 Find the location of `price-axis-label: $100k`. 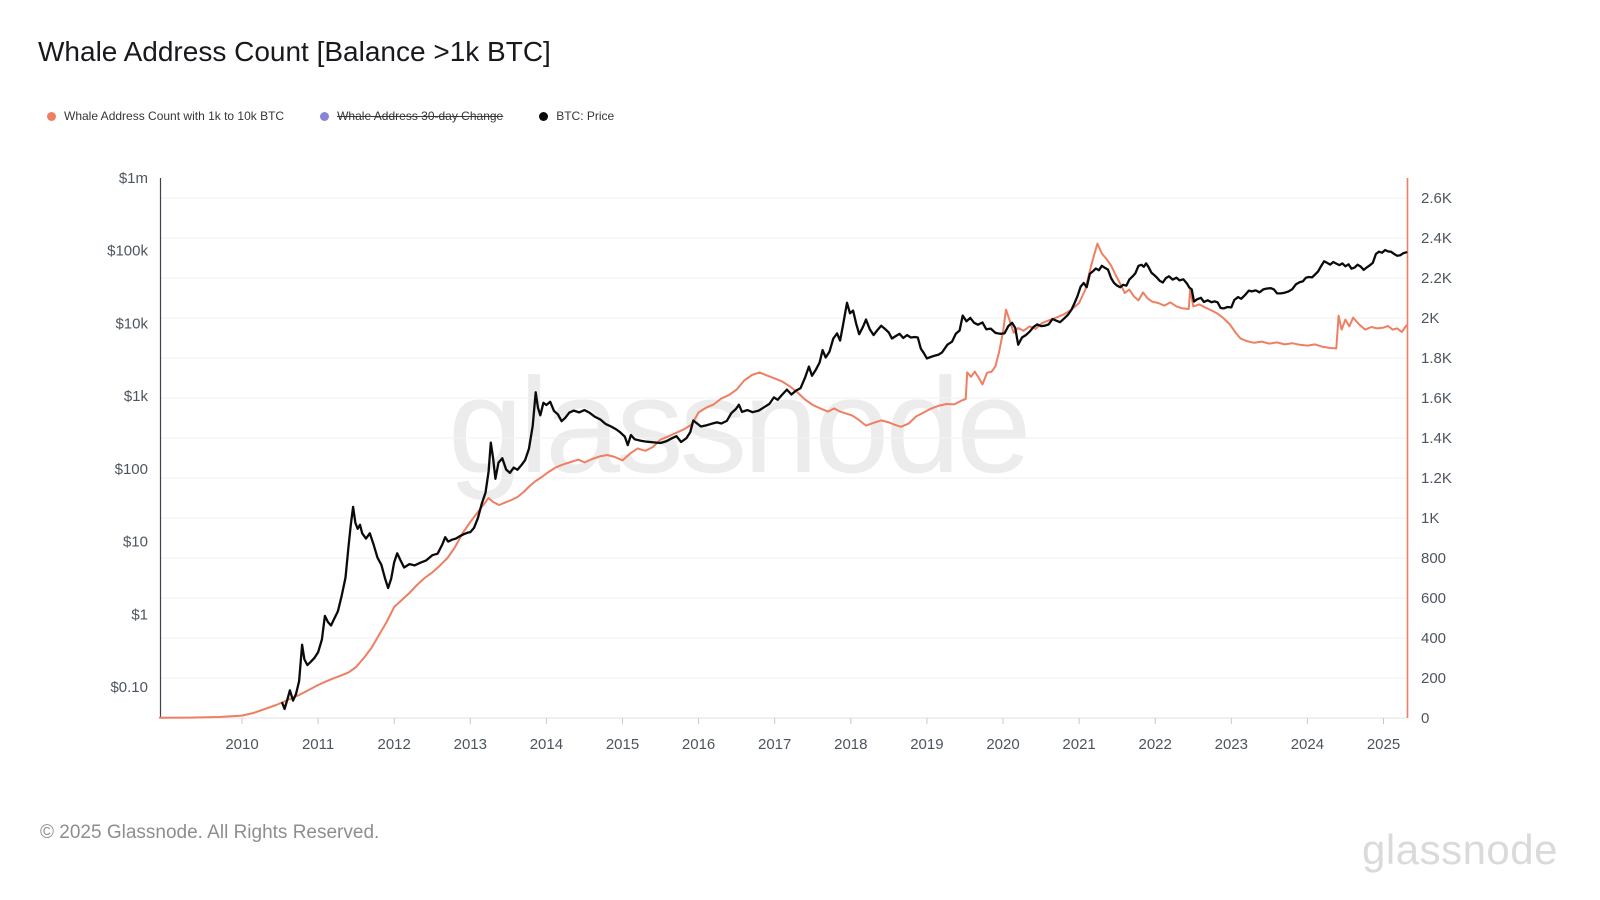

price-axis-label: $100k is located at coordinates (127, 251).